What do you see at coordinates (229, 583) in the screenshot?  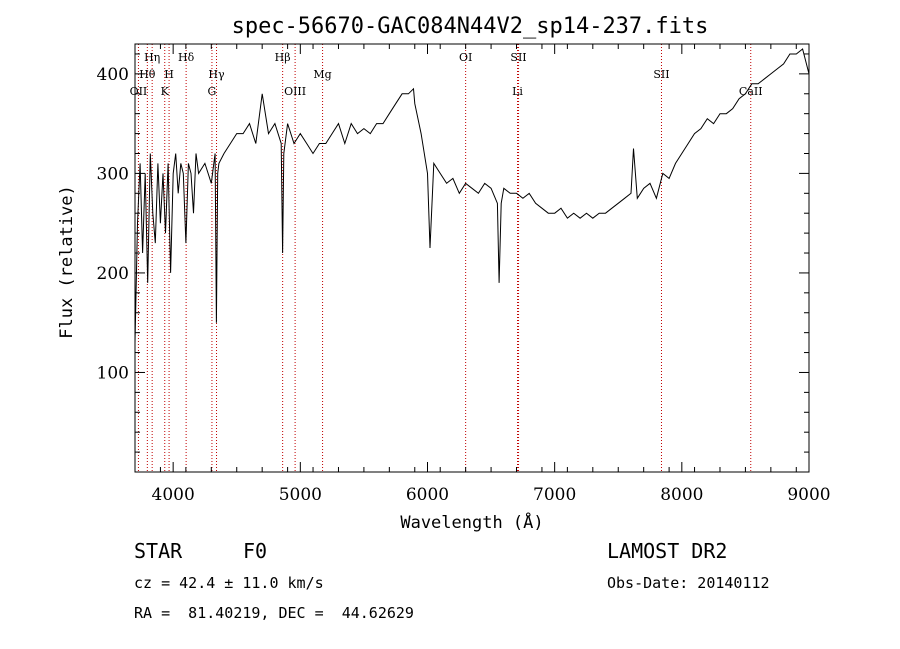 I see `redshift-velocity: cz = 42.4 ± 11.0 km/s` at bounding box center [229, 583].